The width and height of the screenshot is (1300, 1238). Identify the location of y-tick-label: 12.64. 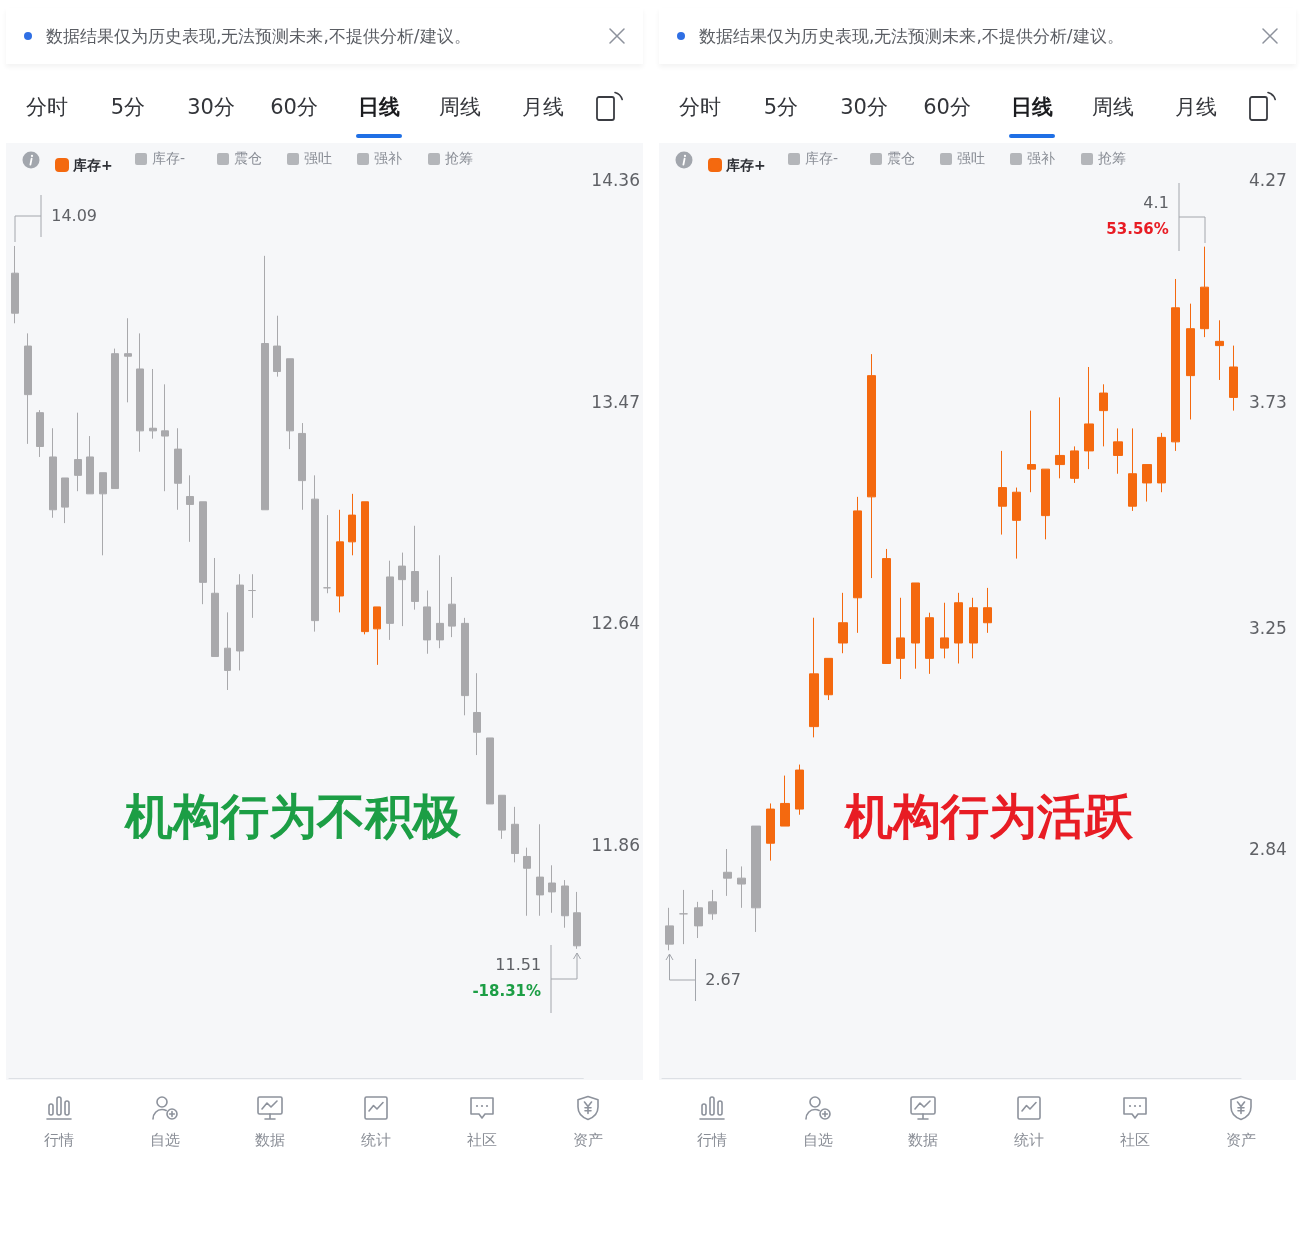
(615, 623).